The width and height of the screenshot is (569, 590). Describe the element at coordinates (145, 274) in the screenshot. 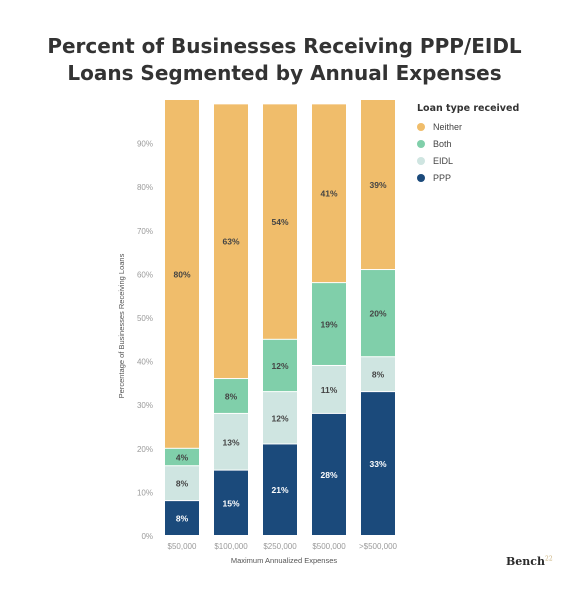

I see `y-tick-label: 60%` at that location.